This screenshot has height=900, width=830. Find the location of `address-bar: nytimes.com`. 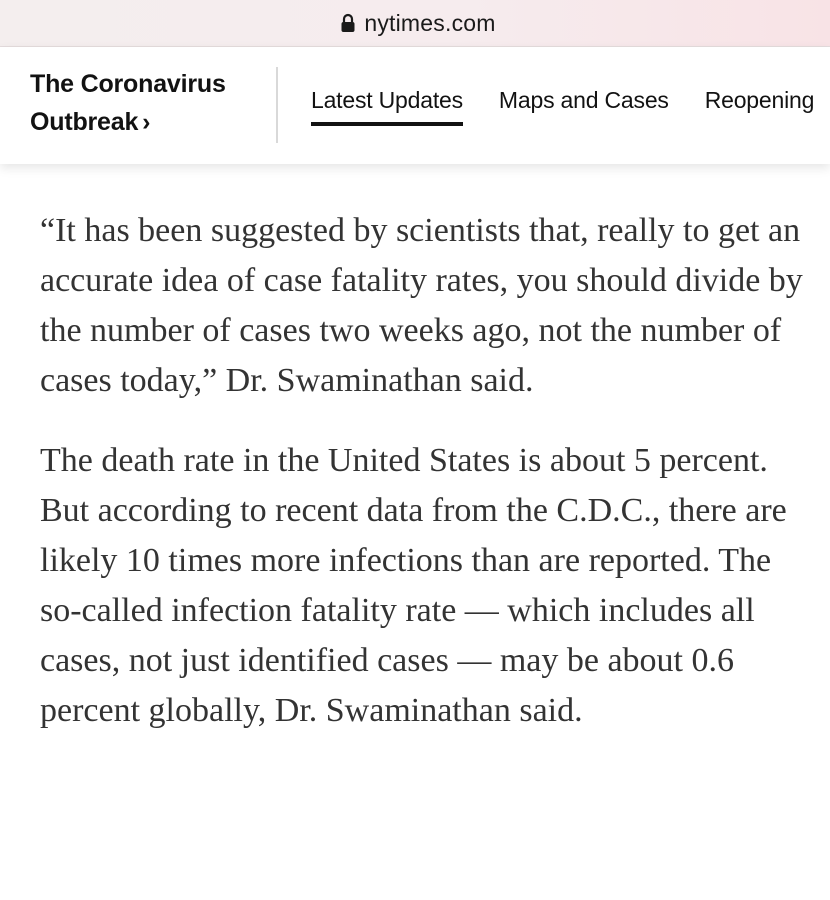

address-bar: nytimes.com is located at coordinates (415, 23).